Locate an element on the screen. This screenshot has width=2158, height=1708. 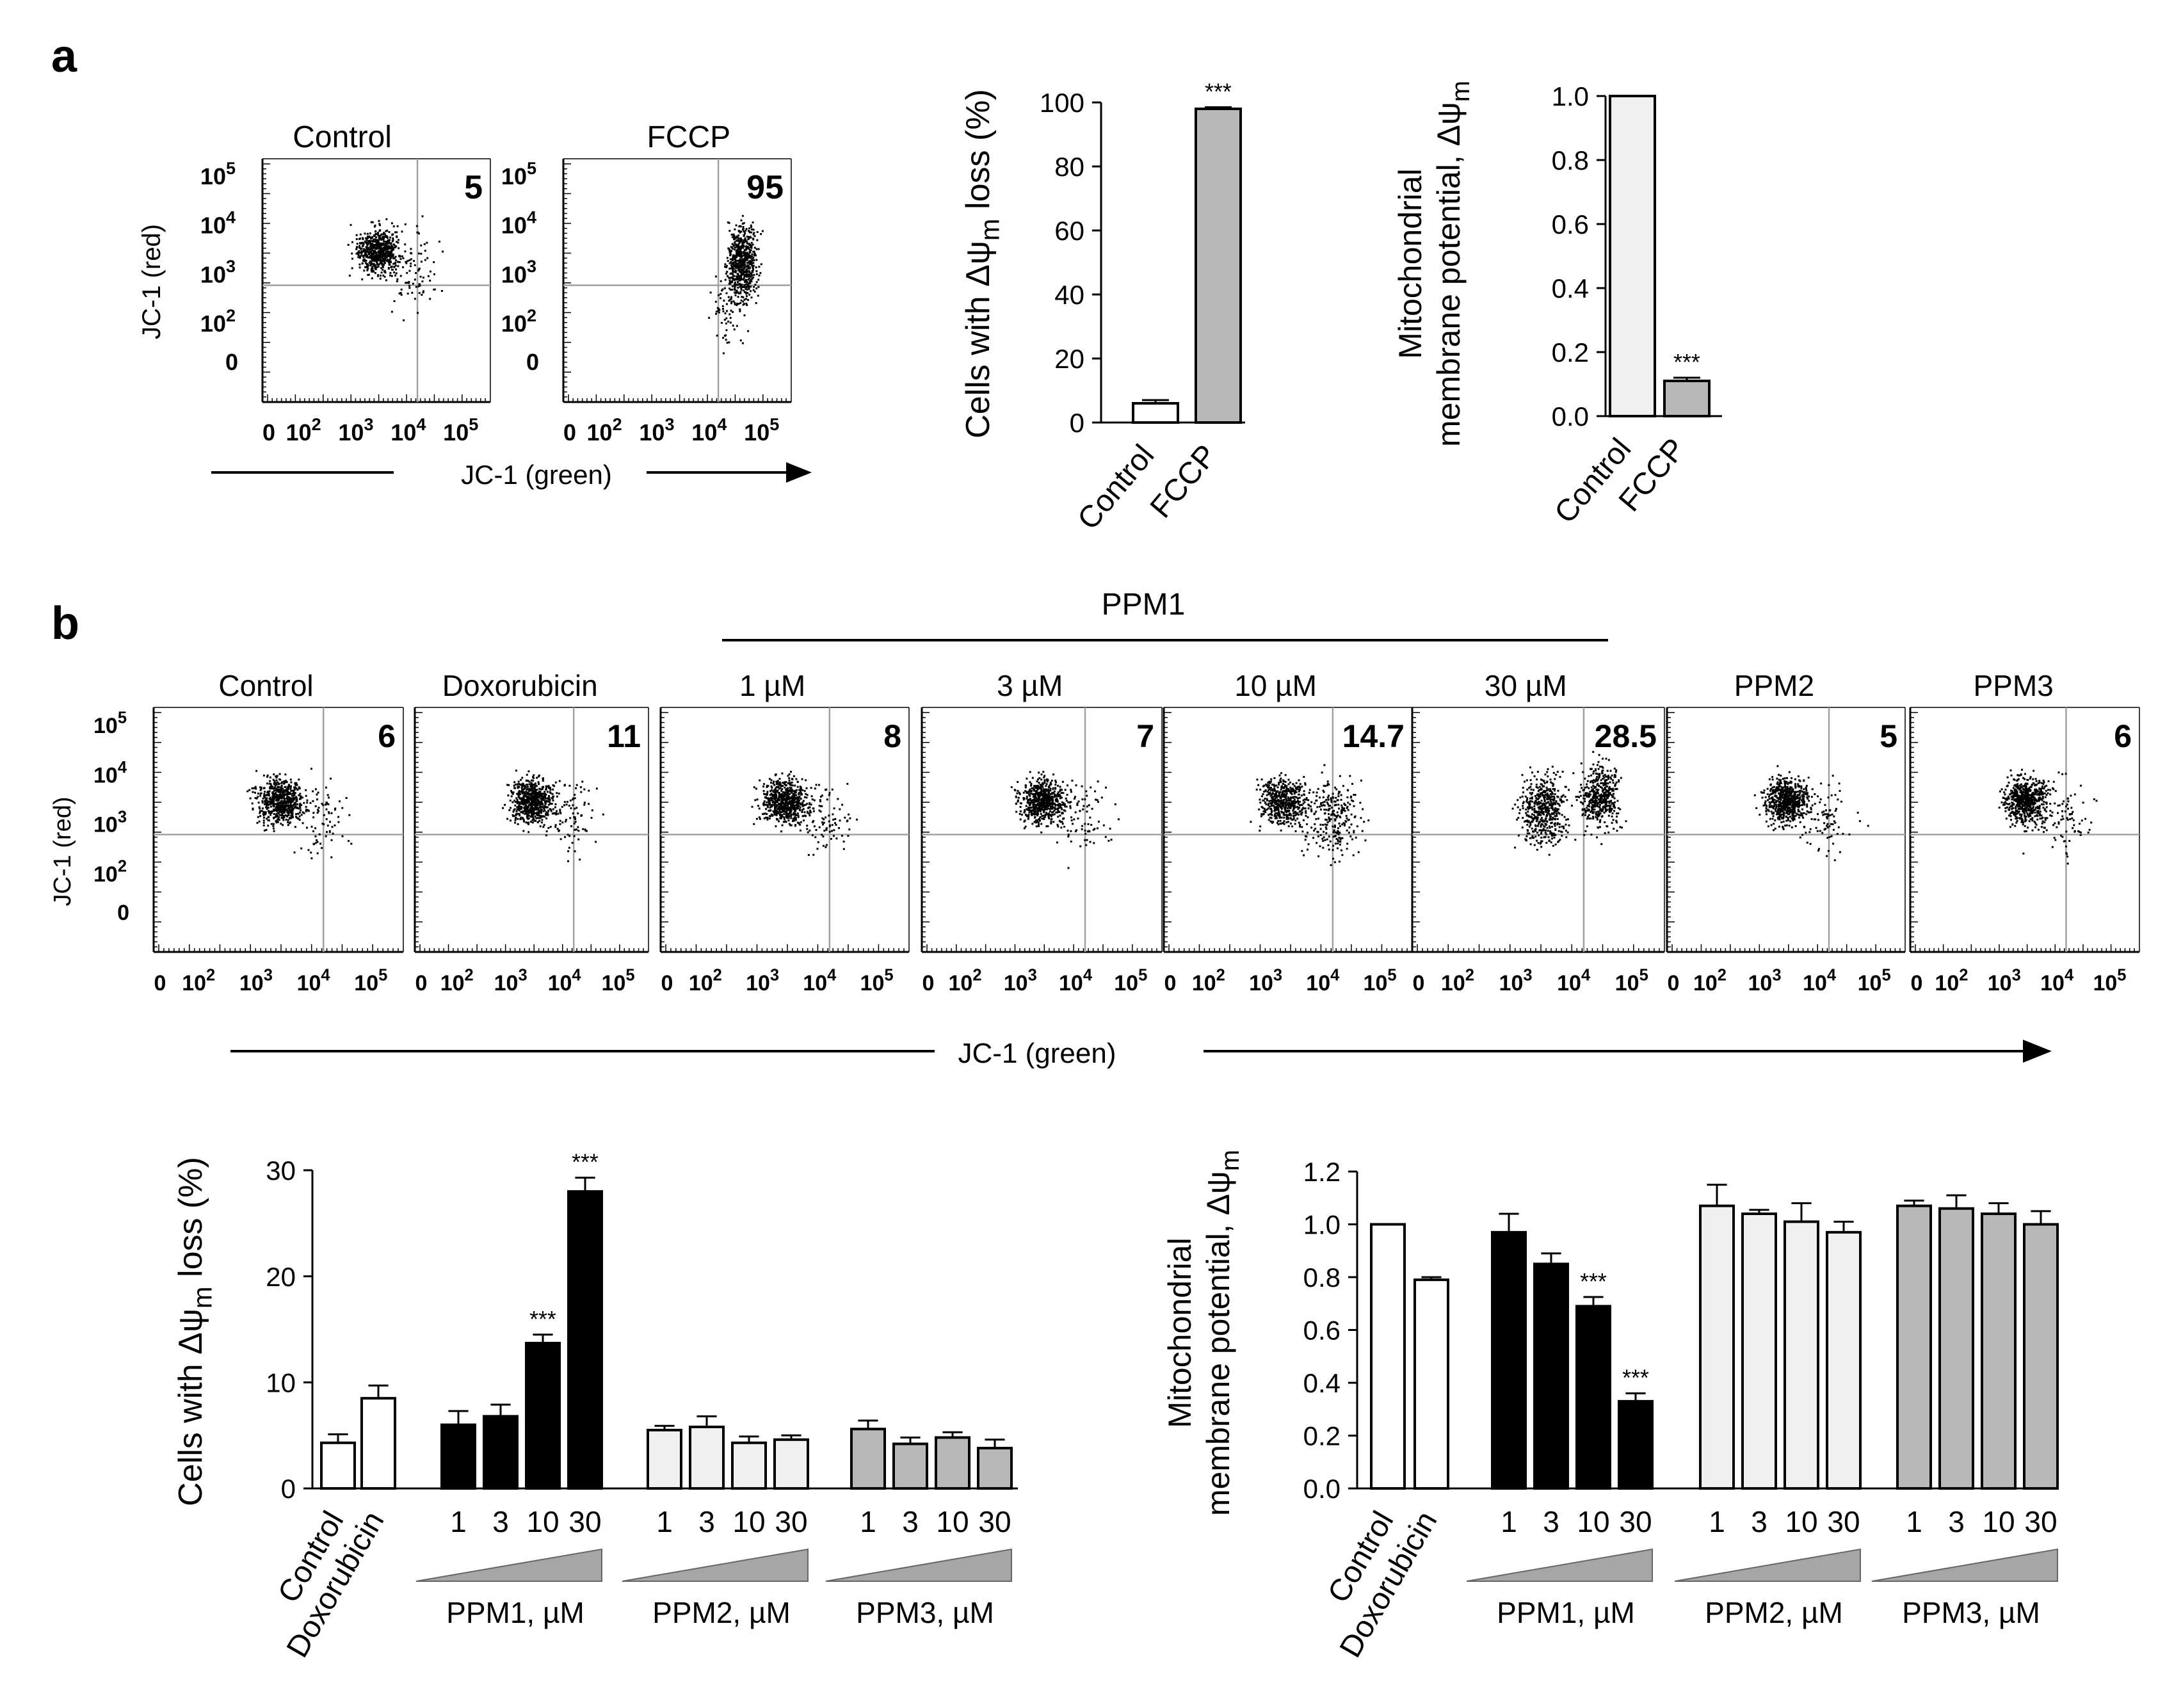
y-tick-label: 60 is located at coordinates (1069, 231).